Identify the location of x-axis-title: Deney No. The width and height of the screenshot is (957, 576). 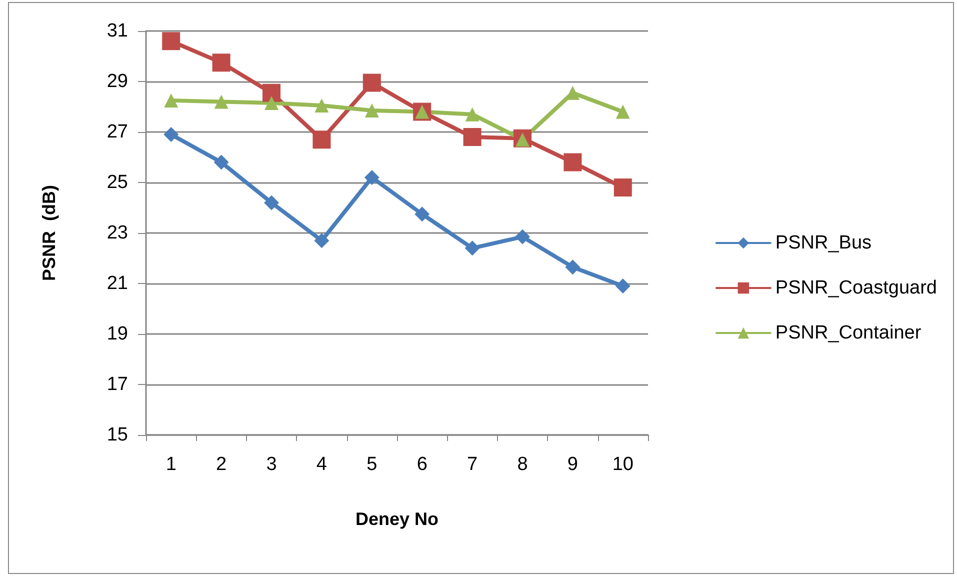
(397, 519).